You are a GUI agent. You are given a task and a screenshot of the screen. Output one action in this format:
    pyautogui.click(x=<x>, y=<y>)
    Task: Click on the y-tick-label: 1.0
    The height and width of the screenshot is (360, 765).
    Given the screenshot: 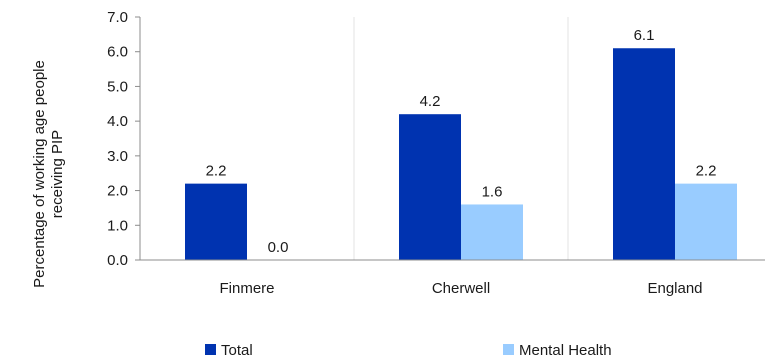 What is the action you would take?
    pyautogui.click(x=117, y=225)
    